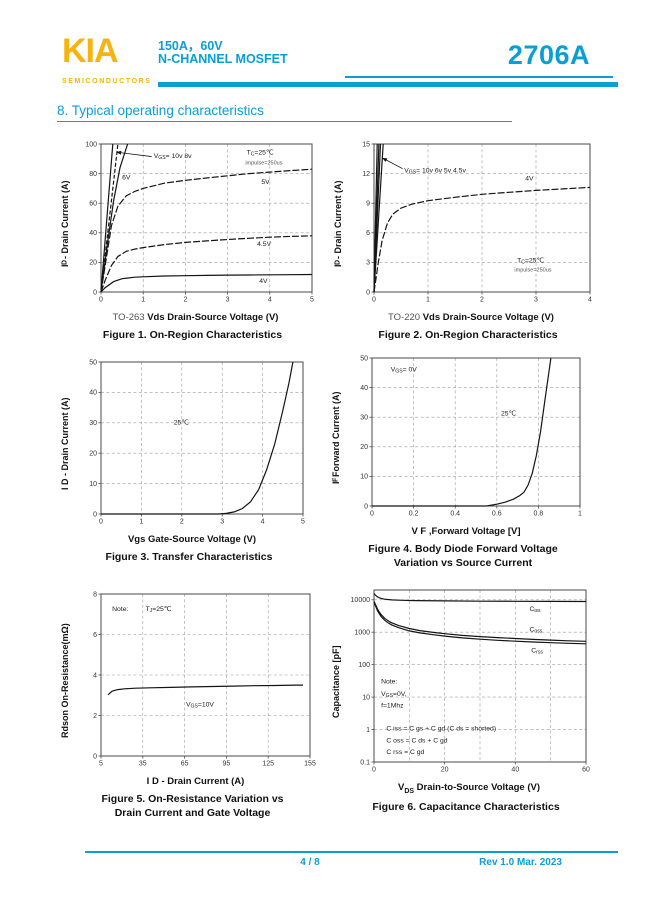  I want to click on y-tick-label: 10000, so click(361, 600).